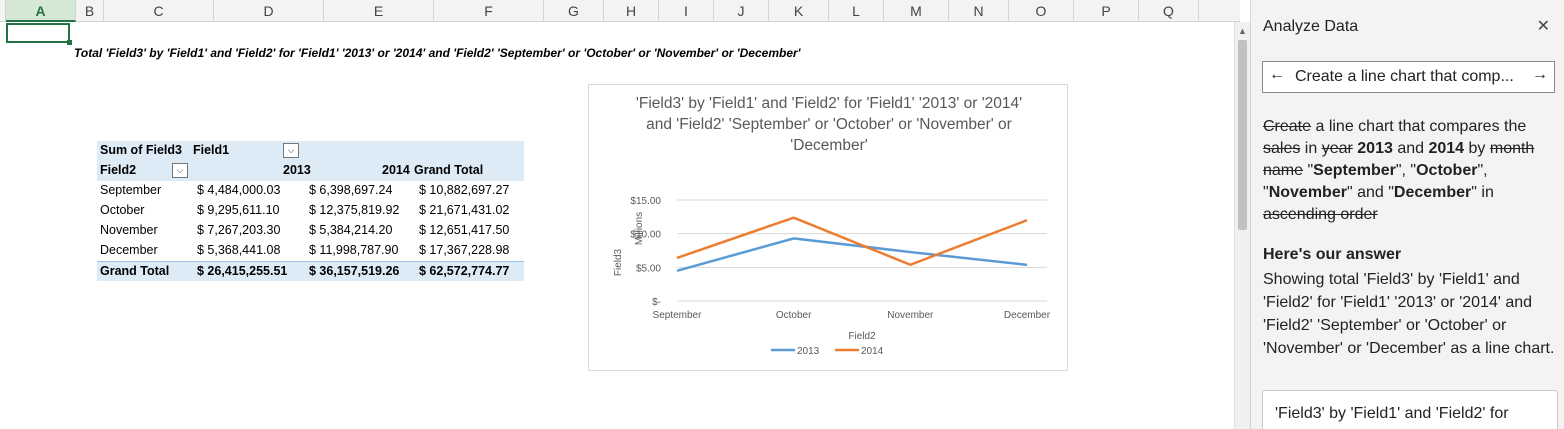 This screenshot has height=429, width=1564. What do you see at coordinates (69, 42) in the screenshot?
I see `fill-handle` at bounding box center [69, 42].